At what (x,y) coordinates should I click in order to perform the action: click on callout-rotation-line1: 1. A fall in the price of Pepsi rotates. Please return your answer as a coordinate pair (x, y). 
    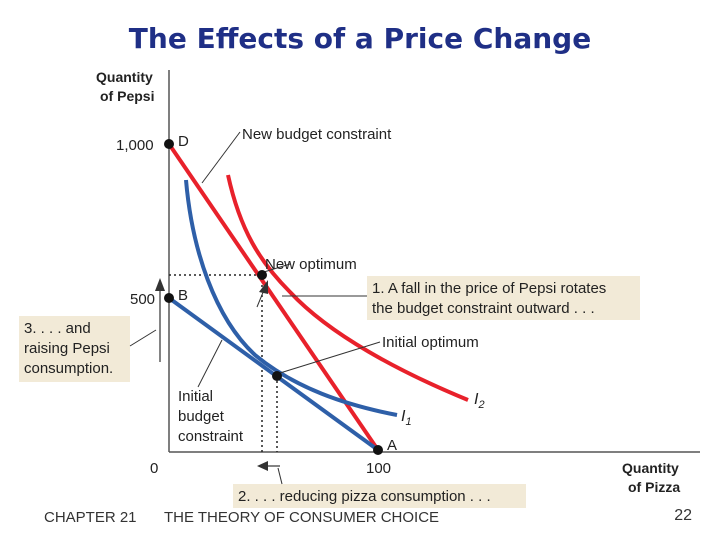
    Looking at the image, I should click on (489, 288).